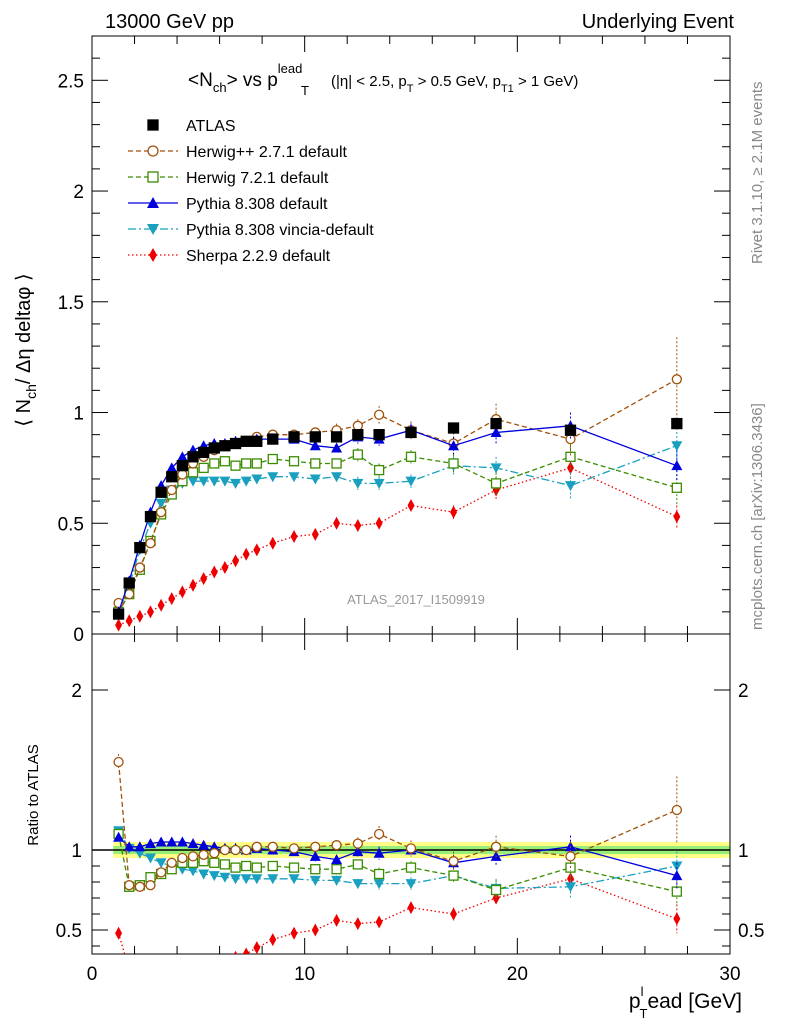 The height and width of the screenshot is (1024, 786). I want to click on x-tick-label: 0, so click(92, 974).